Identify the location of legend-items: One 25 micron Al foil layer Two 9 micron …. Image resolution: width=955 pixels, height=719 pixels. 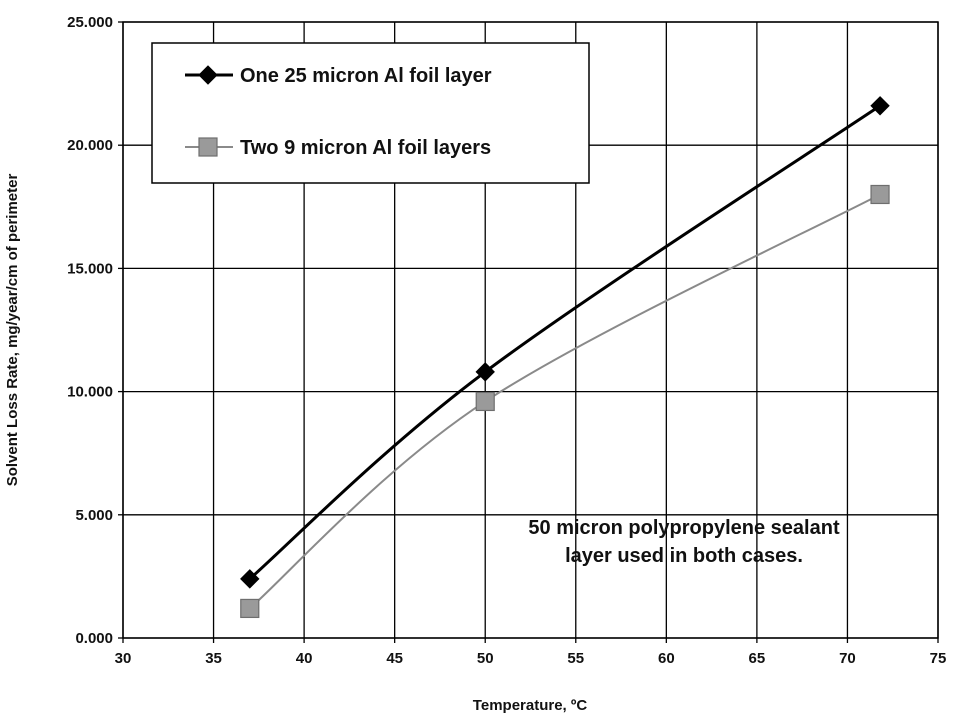
(338, 112).